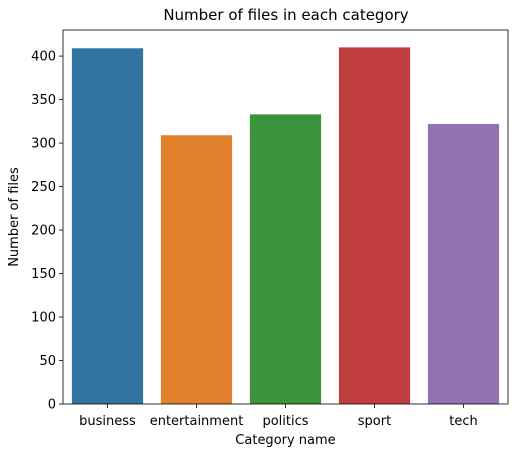 This screenshot has width=512, height=450. I want to click on y-axis: 0 50 100 150 200 250 300 350 400, so click(47, 231).